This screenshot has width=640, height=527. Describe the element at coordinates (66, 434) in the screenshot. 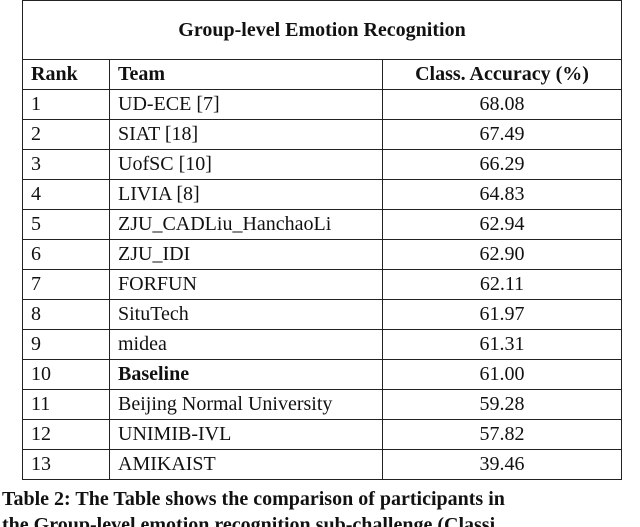

I see `table-cell: 12` at that location.